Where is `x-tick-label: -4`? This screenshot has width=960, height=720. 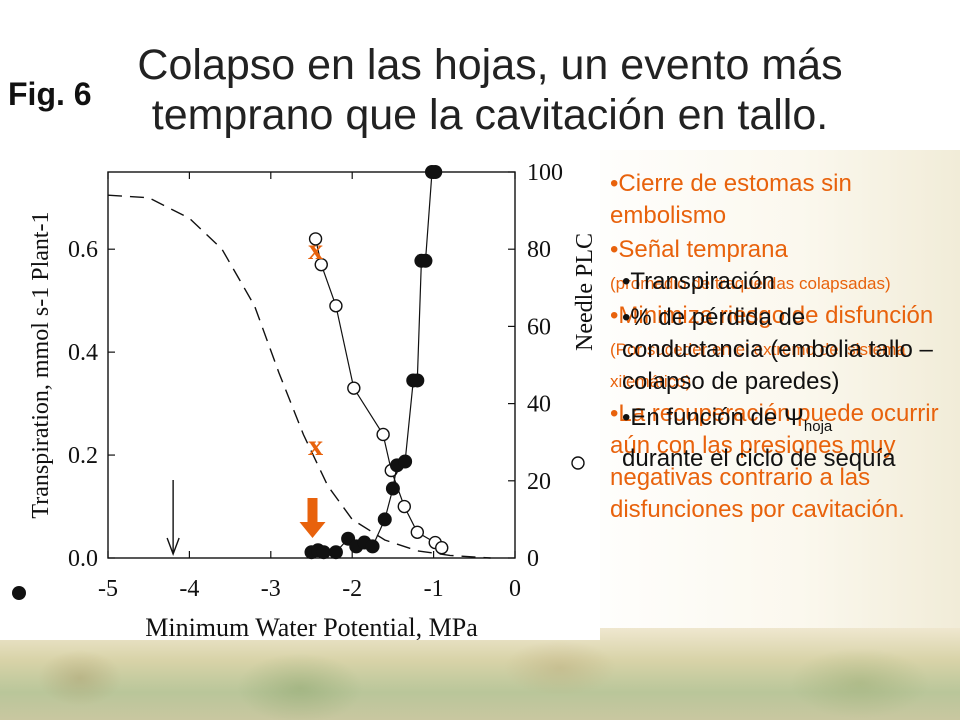
x-tick-label: -4 is located at coordinates (189, 589).